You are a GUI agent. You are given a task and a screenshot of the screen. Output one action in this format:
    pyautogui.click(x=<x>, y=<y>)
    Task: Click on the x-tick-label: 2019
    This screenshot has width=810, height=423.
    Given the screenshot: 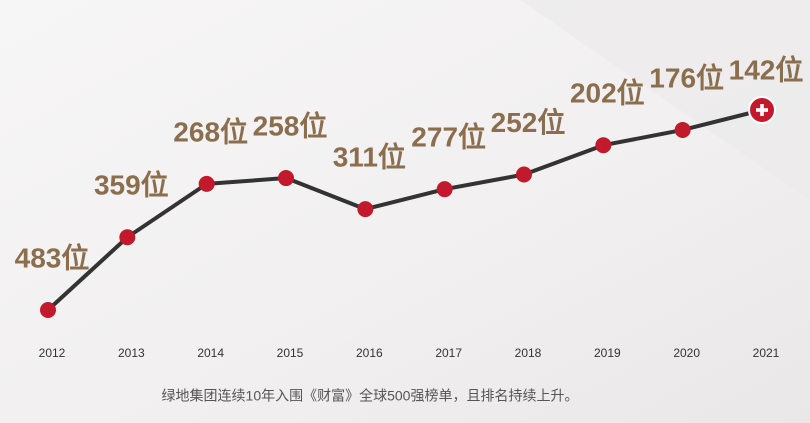 What is the action you would take?
    pyautogui.click(x=607, y=353)
    